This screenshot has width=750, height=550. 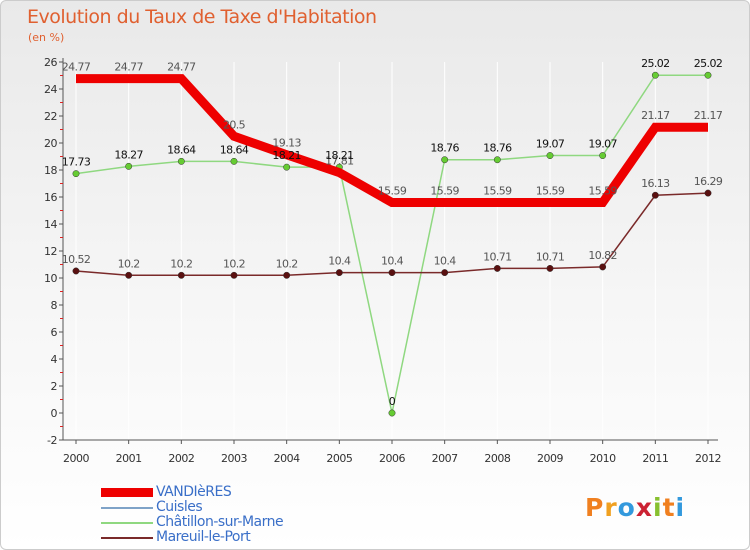 I want to click on legend-label-chatillon: Châtillon-sur-Marne, so click(x=220, y=522).